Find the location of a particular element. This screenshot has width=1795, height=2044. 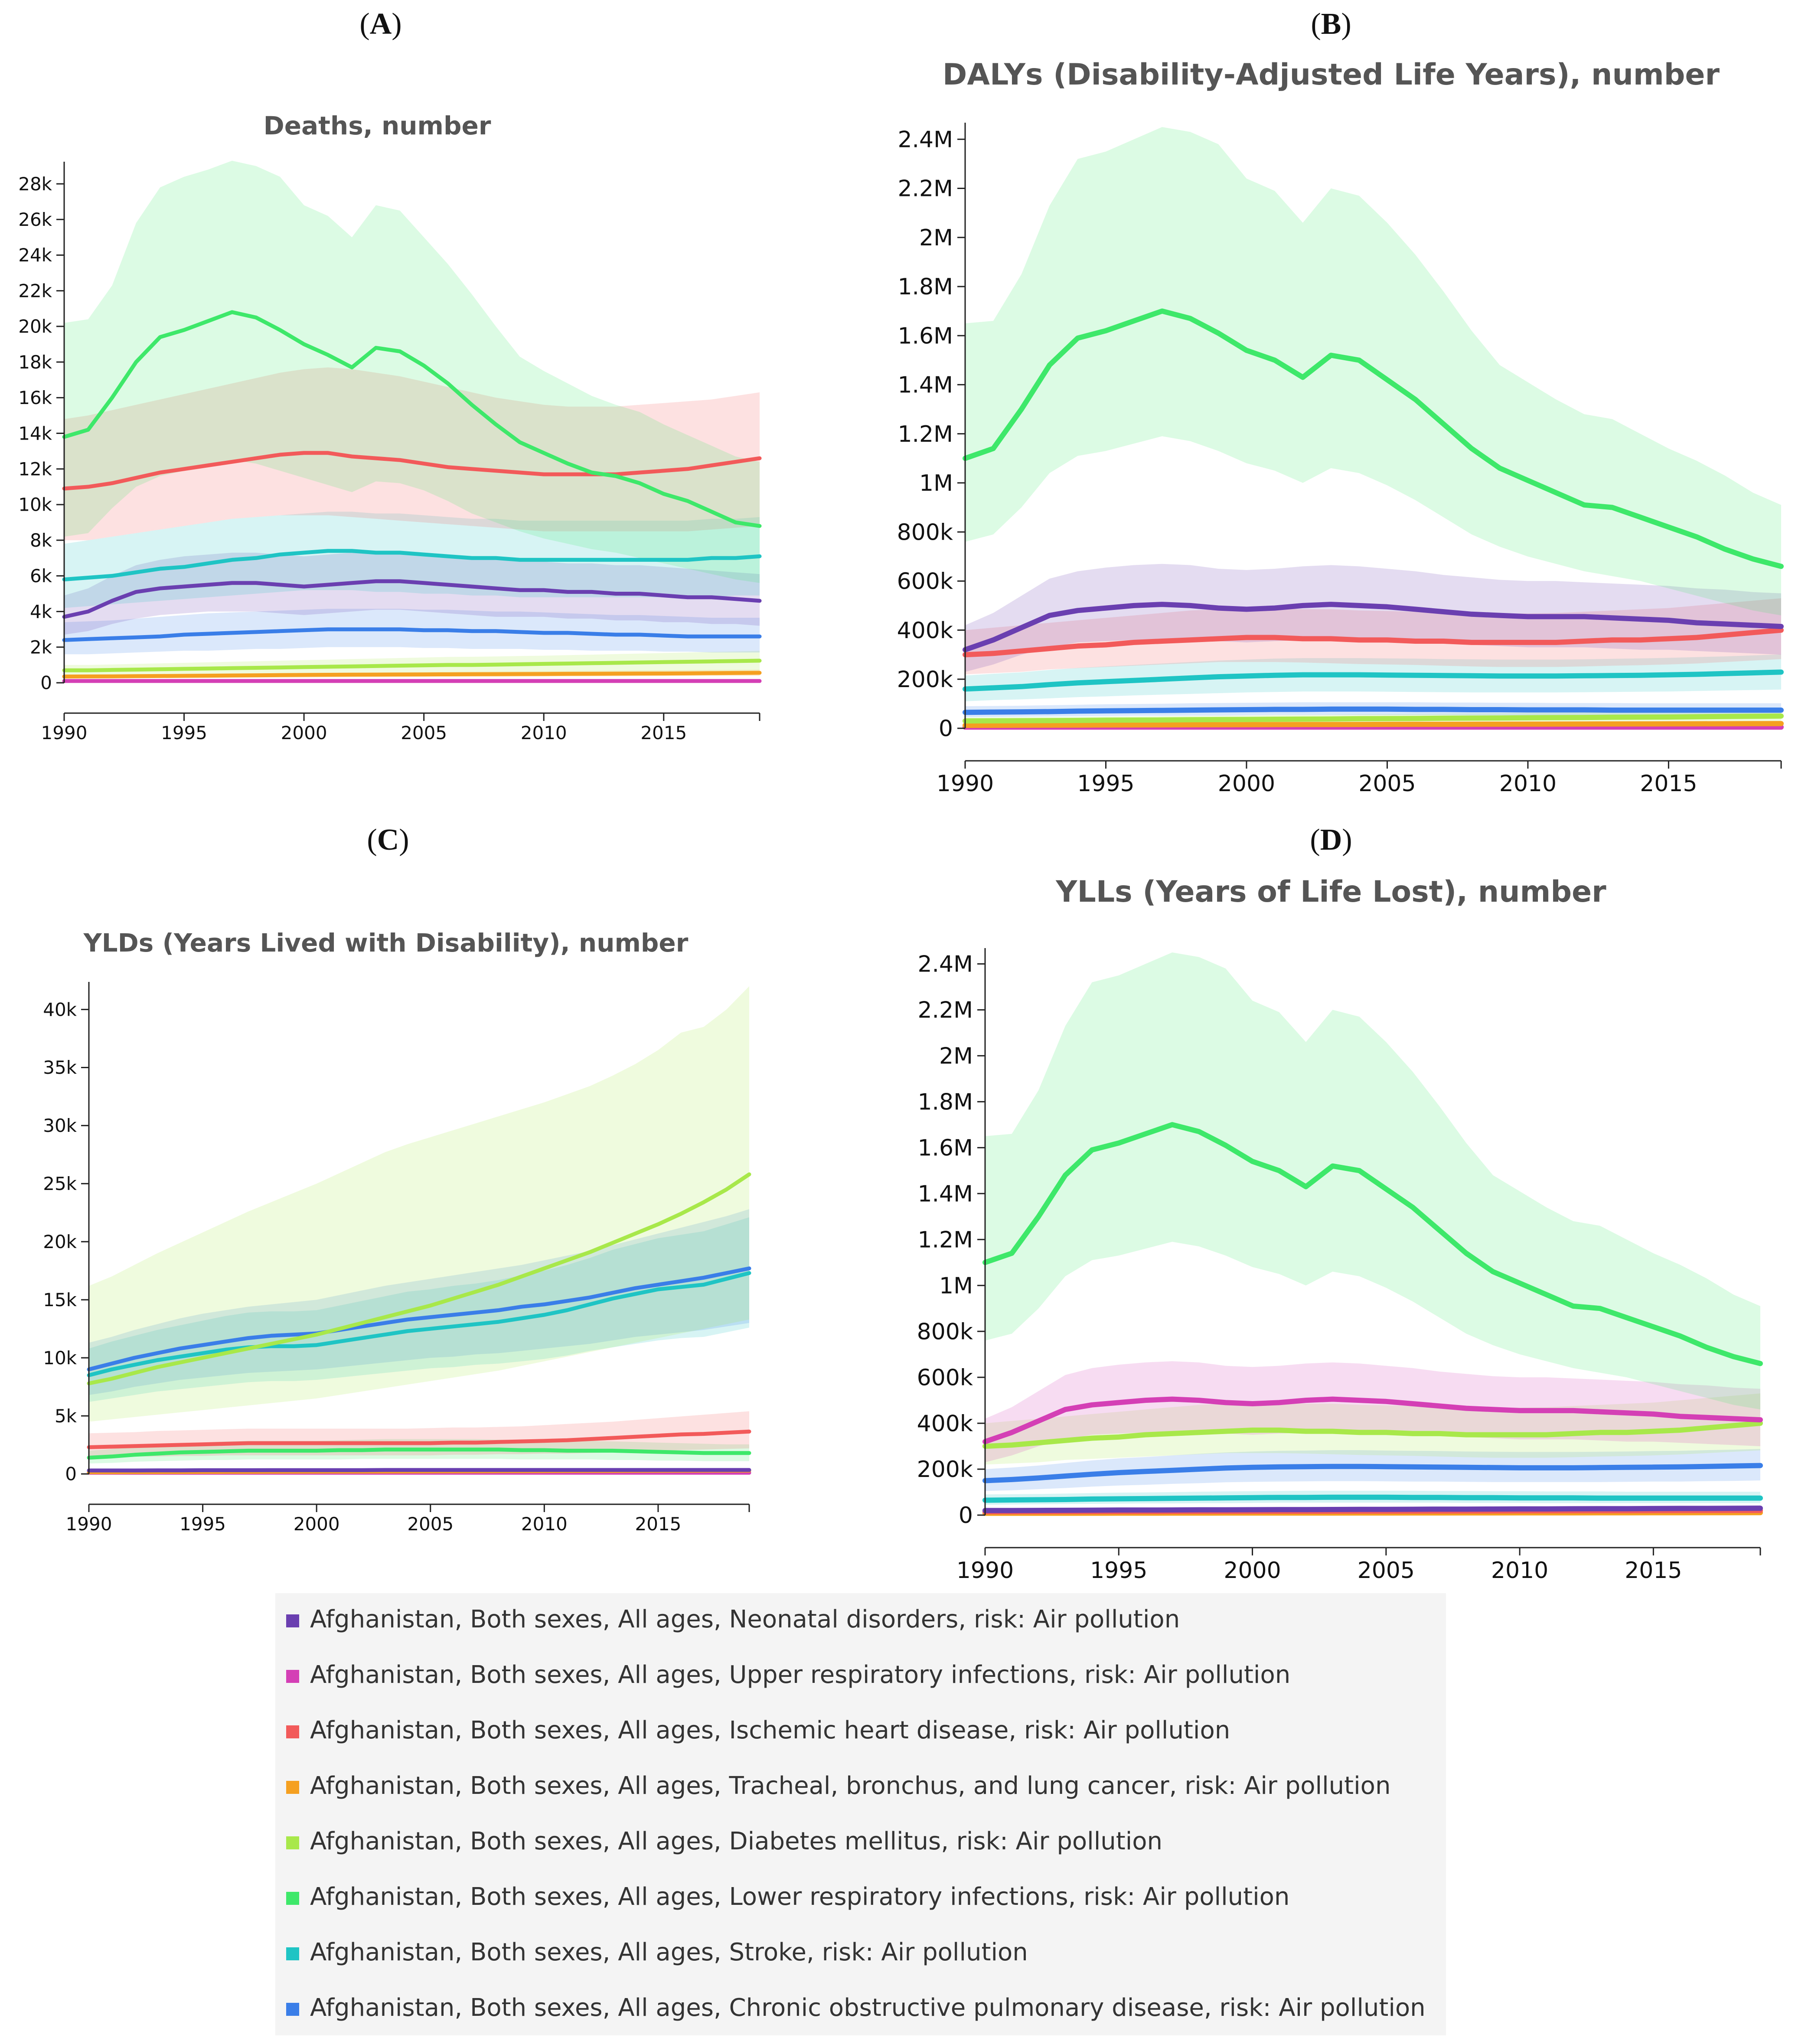

chart-title: YLLs (Years of Life Lost), number is located at coordinates (1330, 892).